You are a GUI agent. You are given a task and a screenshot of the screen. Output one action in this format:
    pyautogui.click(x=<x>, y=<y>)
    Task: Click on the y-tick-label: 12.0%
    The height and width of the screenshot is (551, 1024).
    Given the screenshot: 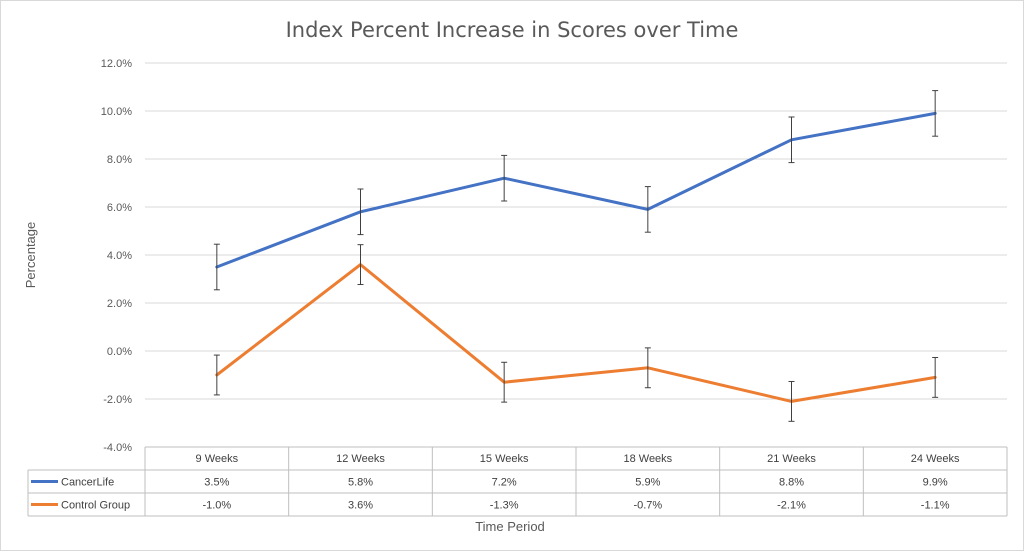 What is the action you would take?
    pyautogui.click(x=116, y=64)
    